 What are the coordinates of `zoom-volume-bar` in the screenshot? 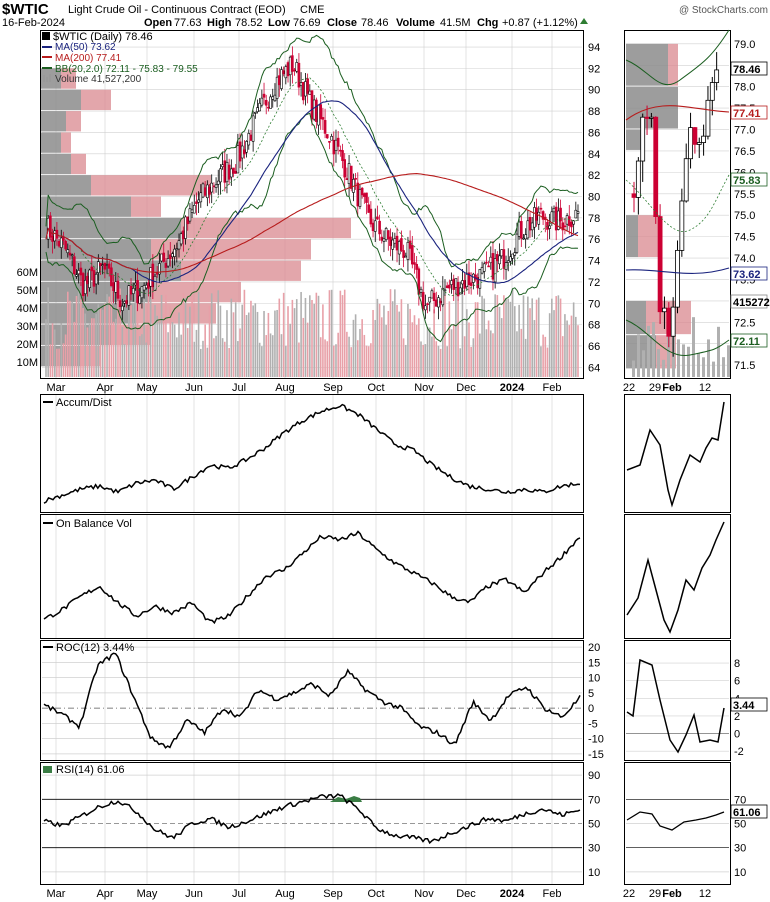 It's located at (663, 368).